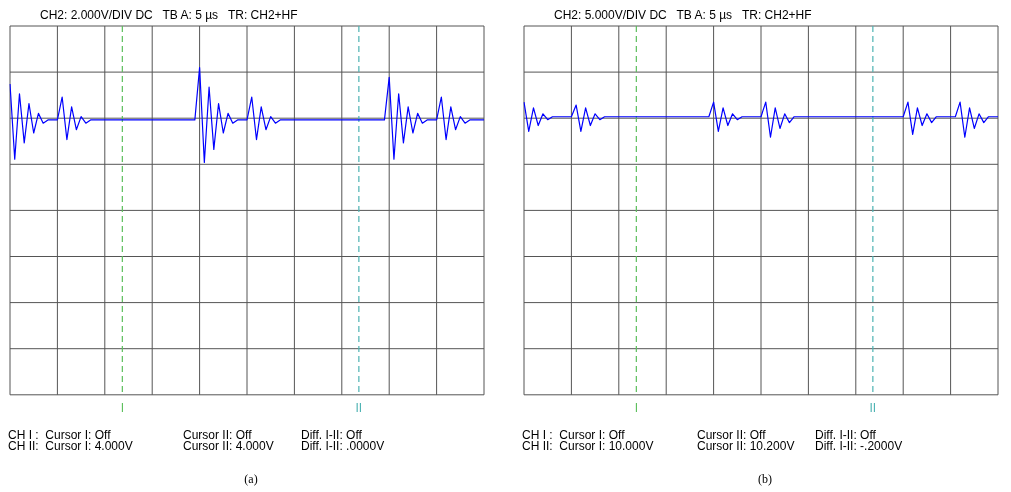 The height and width of the screenshot is (492, 1011). Describe the element at coordinates (588, 446) in the screenshot. I see `text: CH II: Cursor I: 10.000V` at that location.